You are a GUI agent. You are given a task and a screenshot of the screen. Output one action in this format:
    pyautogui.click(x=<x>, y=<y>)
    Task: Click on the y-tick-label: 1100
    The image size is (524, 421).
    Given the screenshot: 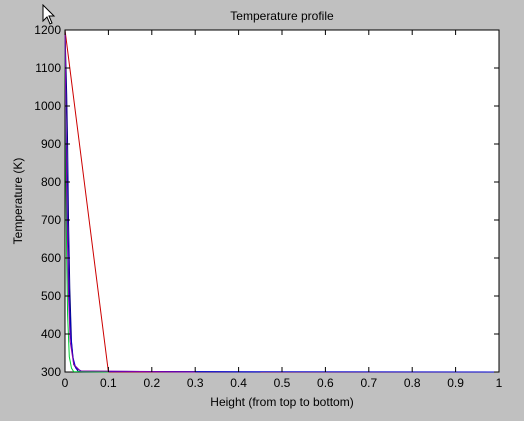 What is the action you would take?
    pyautogui.click(x=48, y=68)
    